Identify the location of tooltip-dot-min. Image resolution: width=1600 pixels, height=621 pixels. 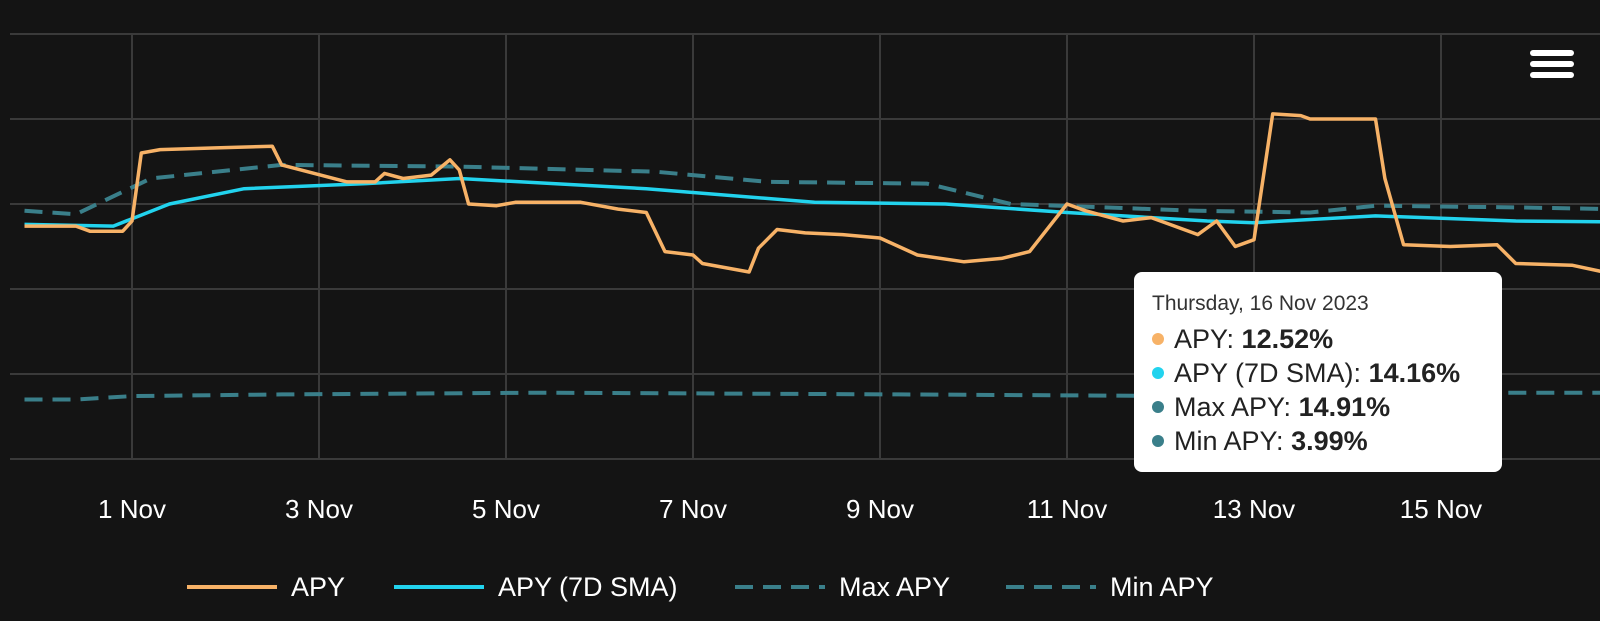
(1158, 440).